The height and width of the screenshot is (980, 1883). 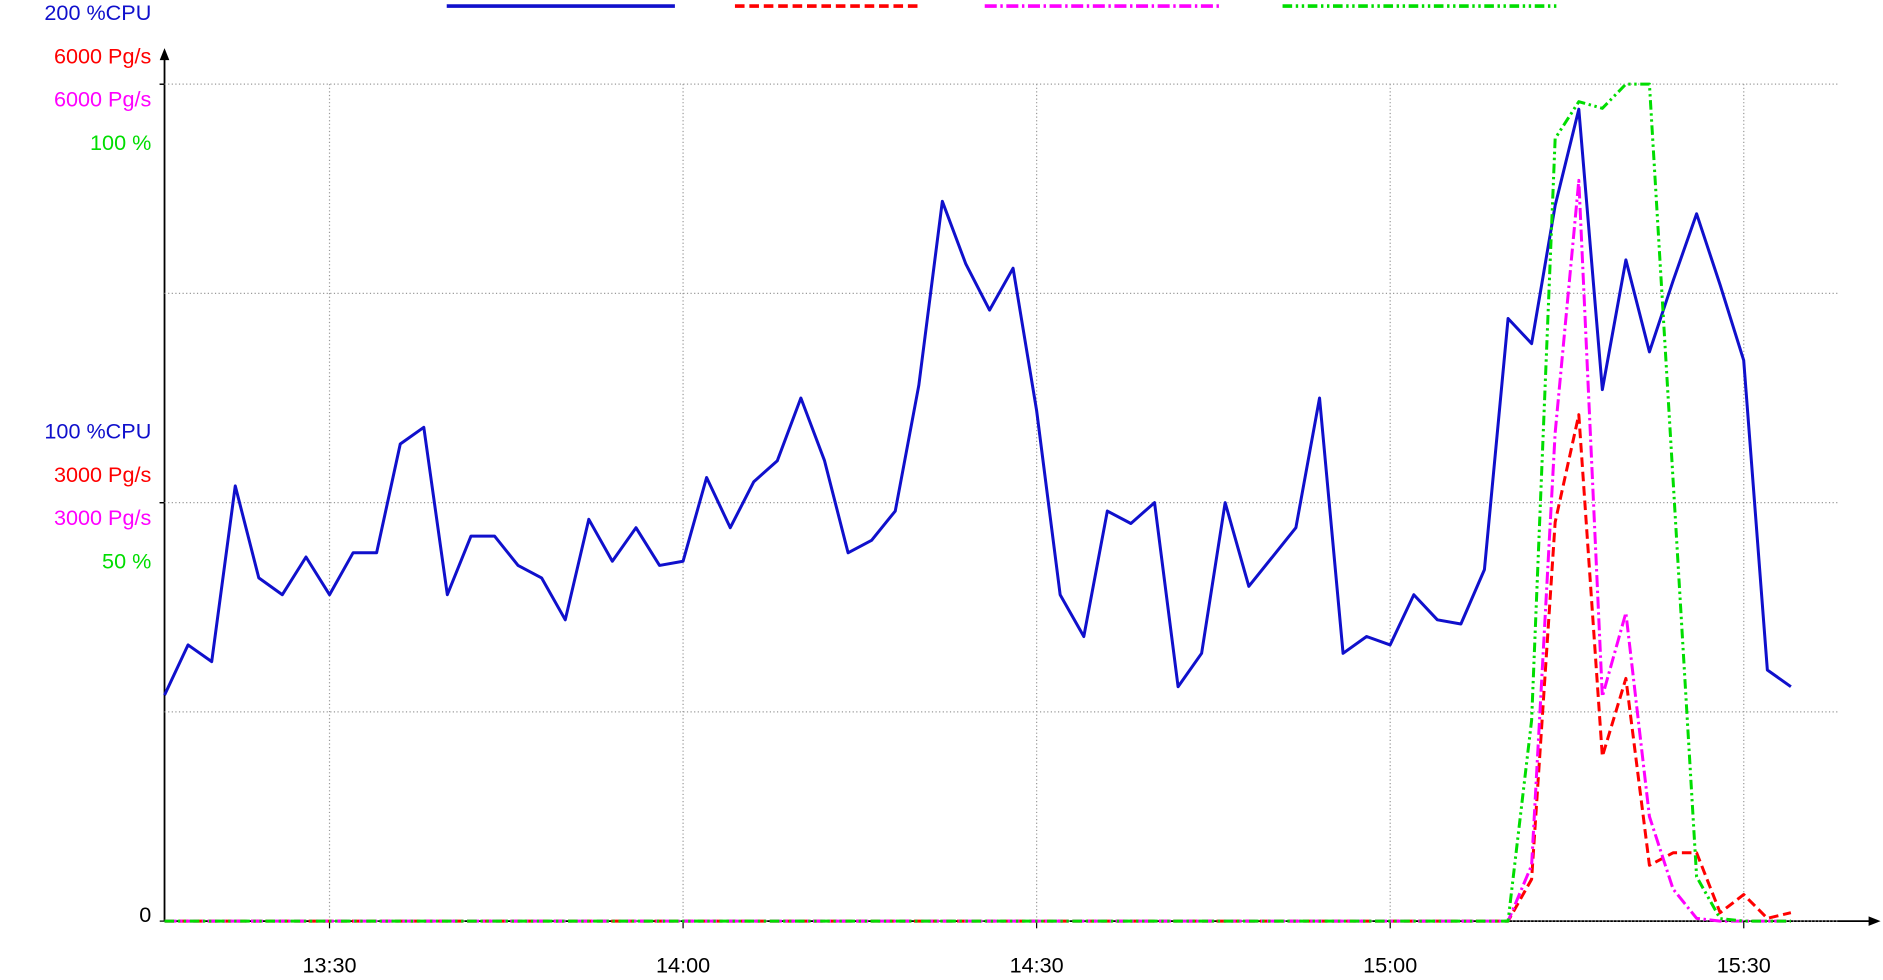 What do you see at coordinates (97, 431) in the screenshot?
I see `y-tick-label: 100 %CPU` at bounding box center [97, 431].